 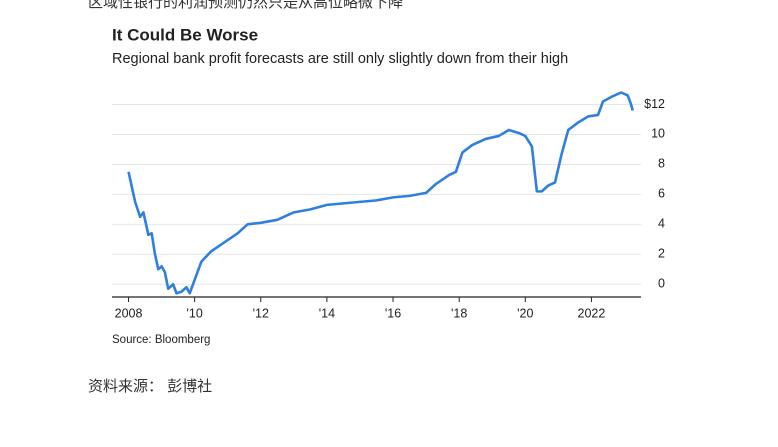 What do you see at coordinates (592, 313) in the screenshot?
I see `x-tick-label: 2022` at bounding box center [592, 313].